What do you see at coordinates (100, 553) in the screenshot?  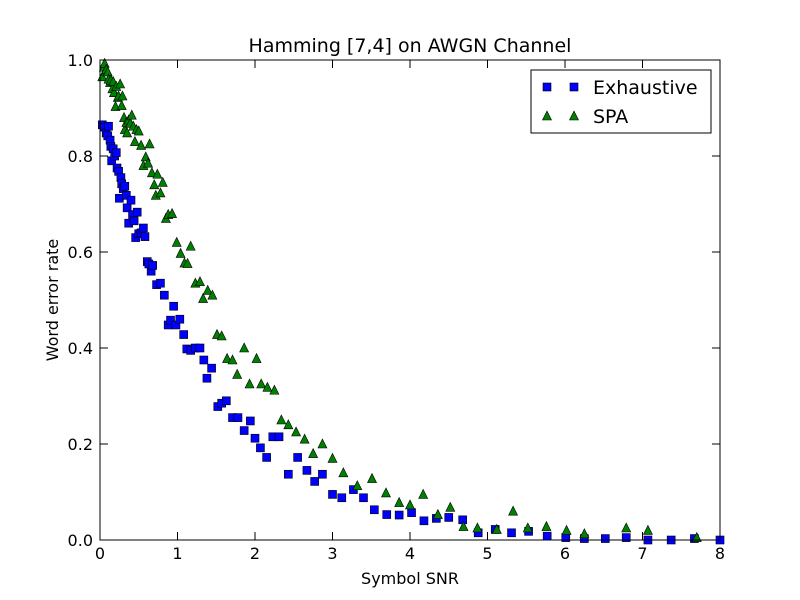 I see `x-tick-label: 0` at bounding box center [100, 553].